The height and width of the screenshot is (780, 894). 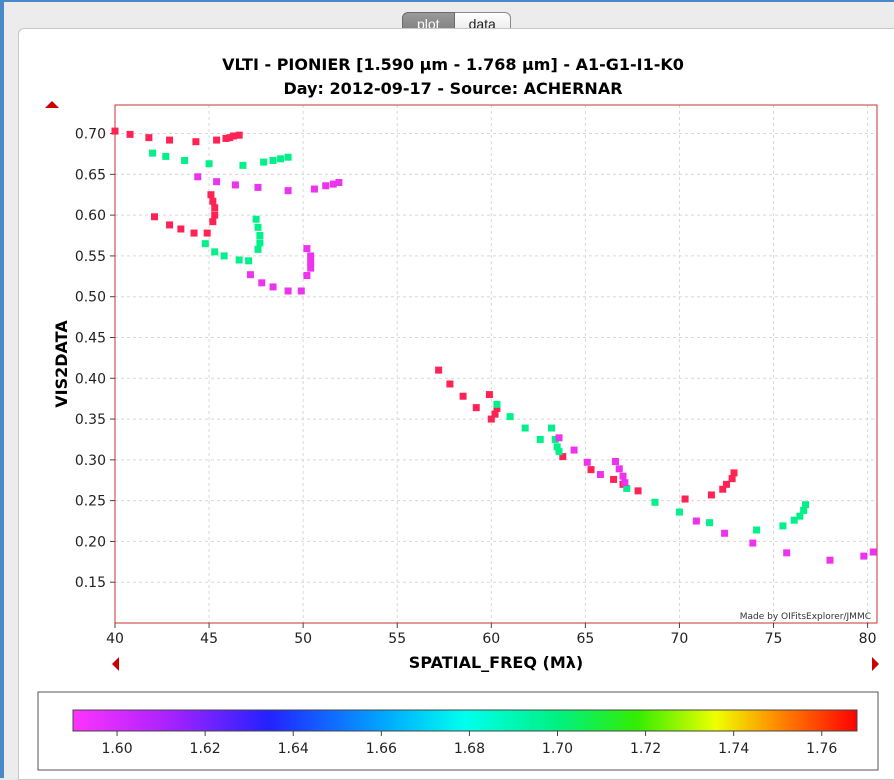 I want to click on colorbar-tick-label: 1.64, so click(x=293, y=749).